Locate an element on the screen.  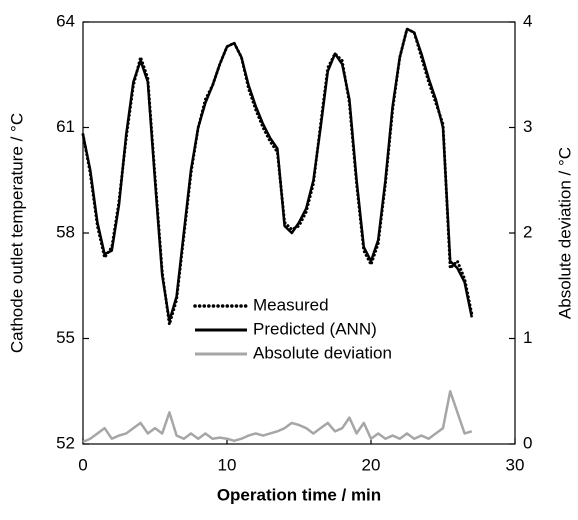
y2-tick-label: 1 is located at coordinates (527, 337).